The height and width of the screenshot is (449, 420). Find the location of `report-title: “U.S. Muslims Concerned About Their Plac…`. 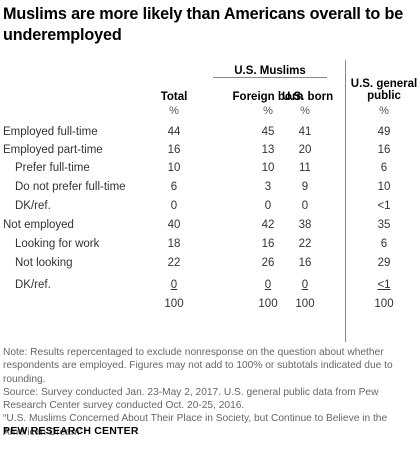

report-title: “U.S. Muslims Concerned About Their Plac… is located at coordinates (195, 425).